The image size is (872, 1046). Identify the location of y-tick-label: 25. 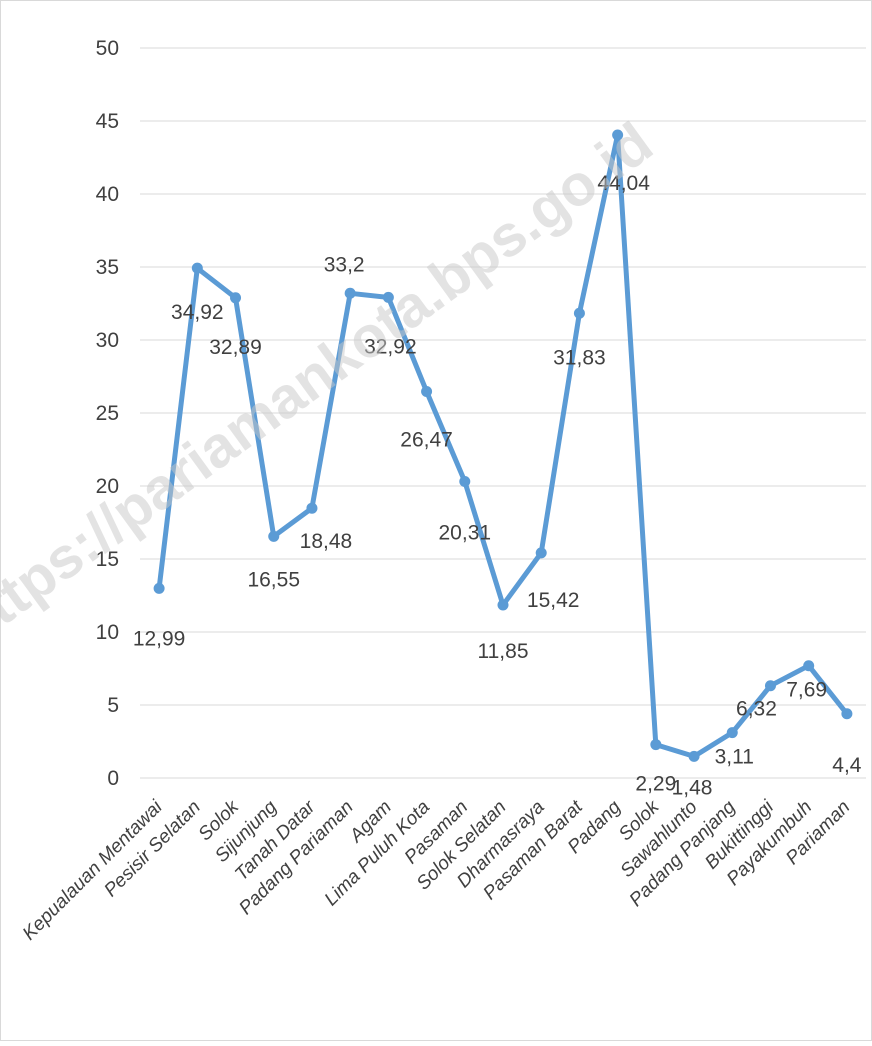
(107, 413).